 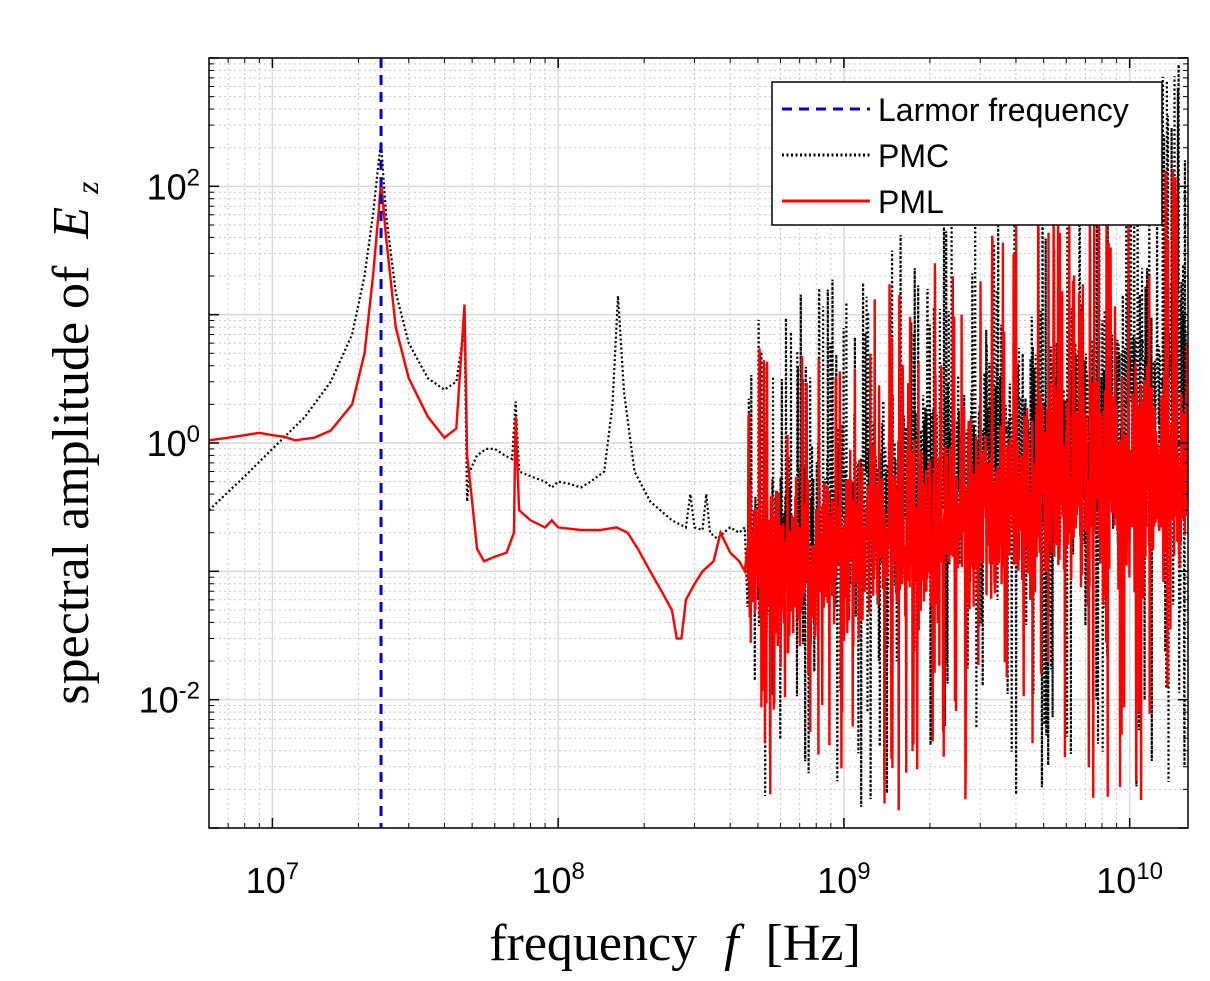 I want to click on y-tick-label: 10⁻², so click(x=169, y=699).